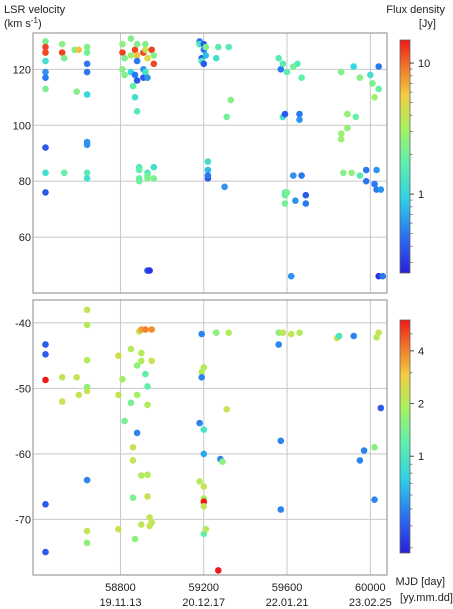  What do you see at coordinates (23, 520) in the screenshot?
I see `y-tick-label: -70` at bounding box center [23, 520].